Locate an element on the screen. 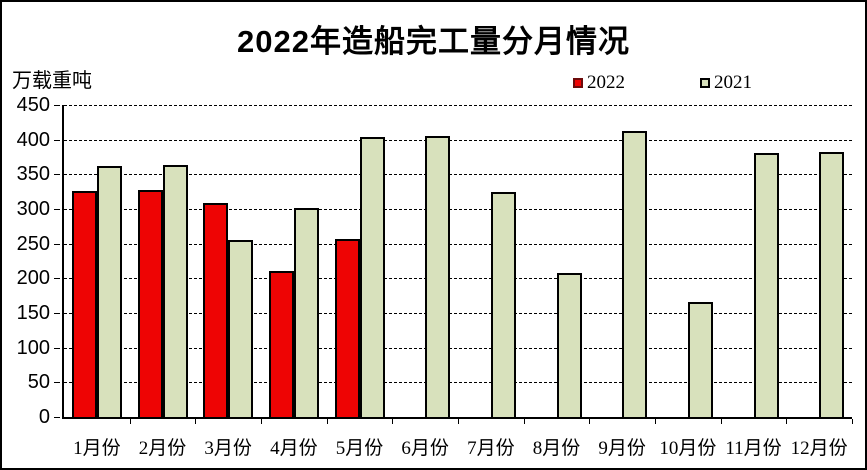 This screenshot has height=470, width=867. x-category-label-2: 2月份 is located at coordinates (162, 448).